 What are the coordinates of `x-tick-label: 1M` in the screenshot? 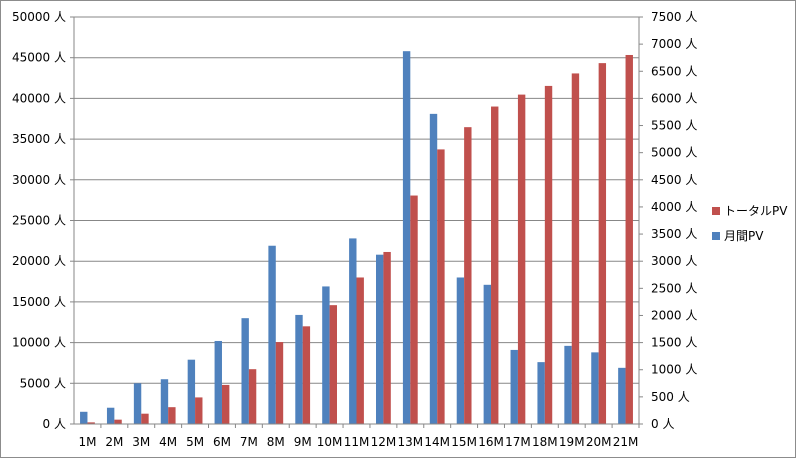 It's located at (87, 442).